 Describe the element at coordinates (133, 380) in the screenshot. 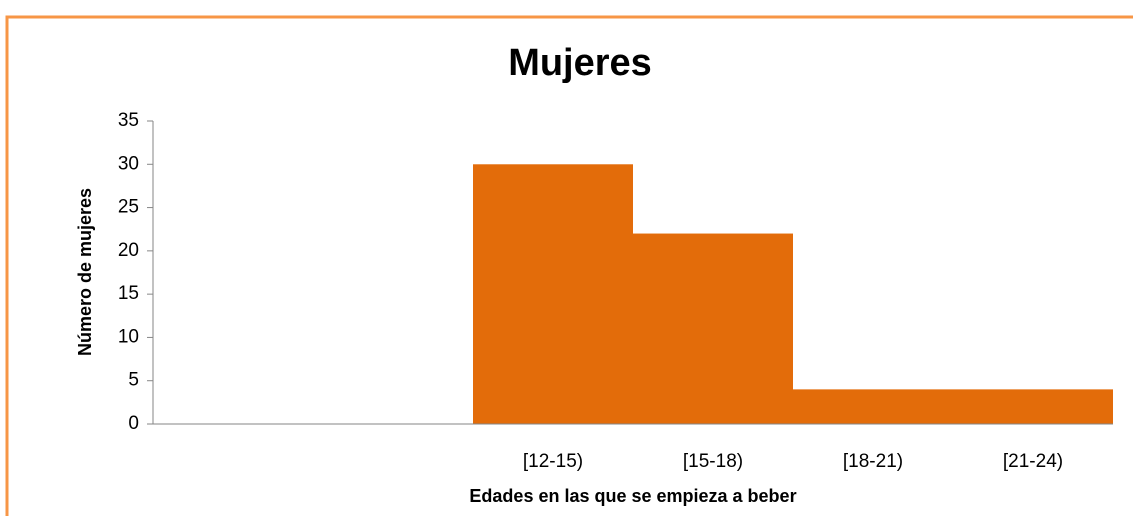

I see `y-tick-label: 5` at that location.